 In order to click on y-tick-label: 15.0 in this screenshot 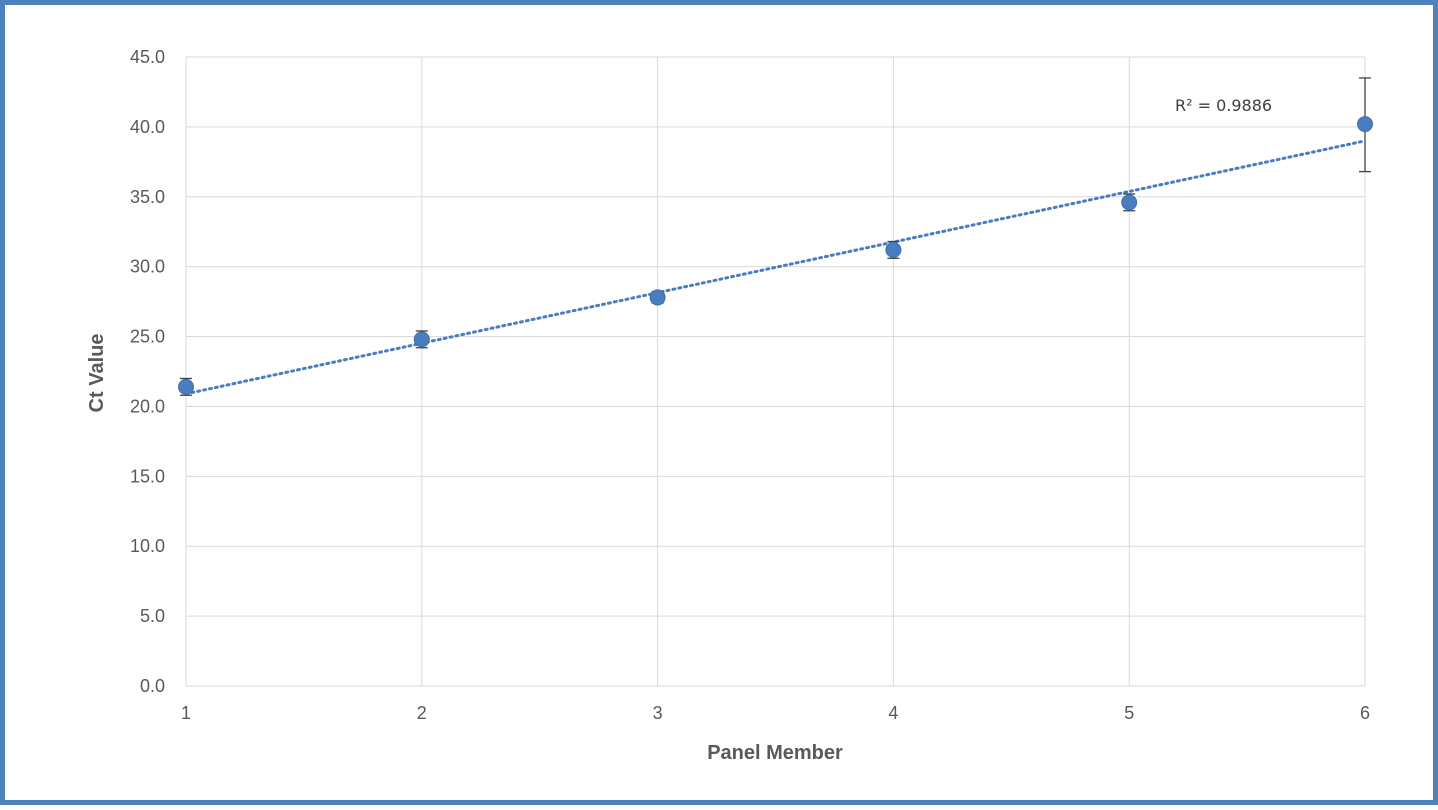, I will do `click(147, 476)`.